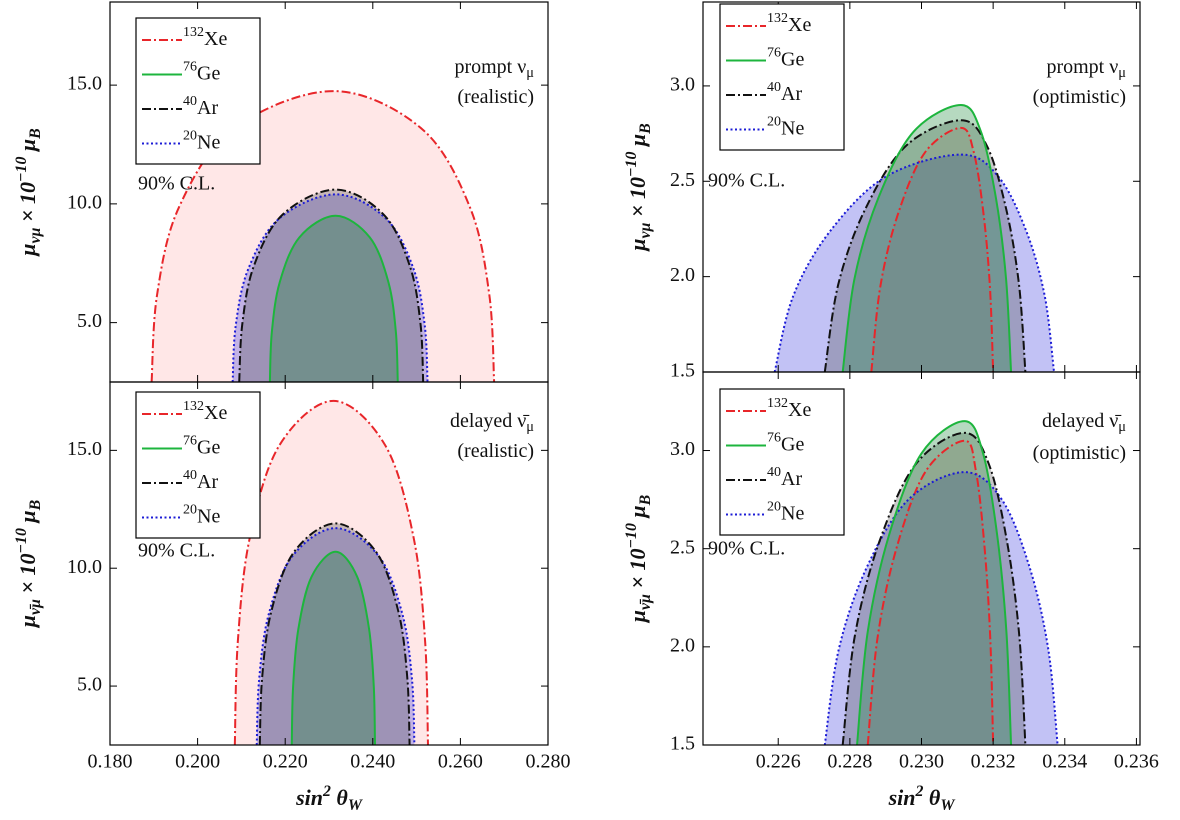 This screenshot has height=820, width=1180. What do you see at coordinates (682, 371) in the screenshot?
I see `y-tick-label: 1.5` at bounding box center [682, 371].